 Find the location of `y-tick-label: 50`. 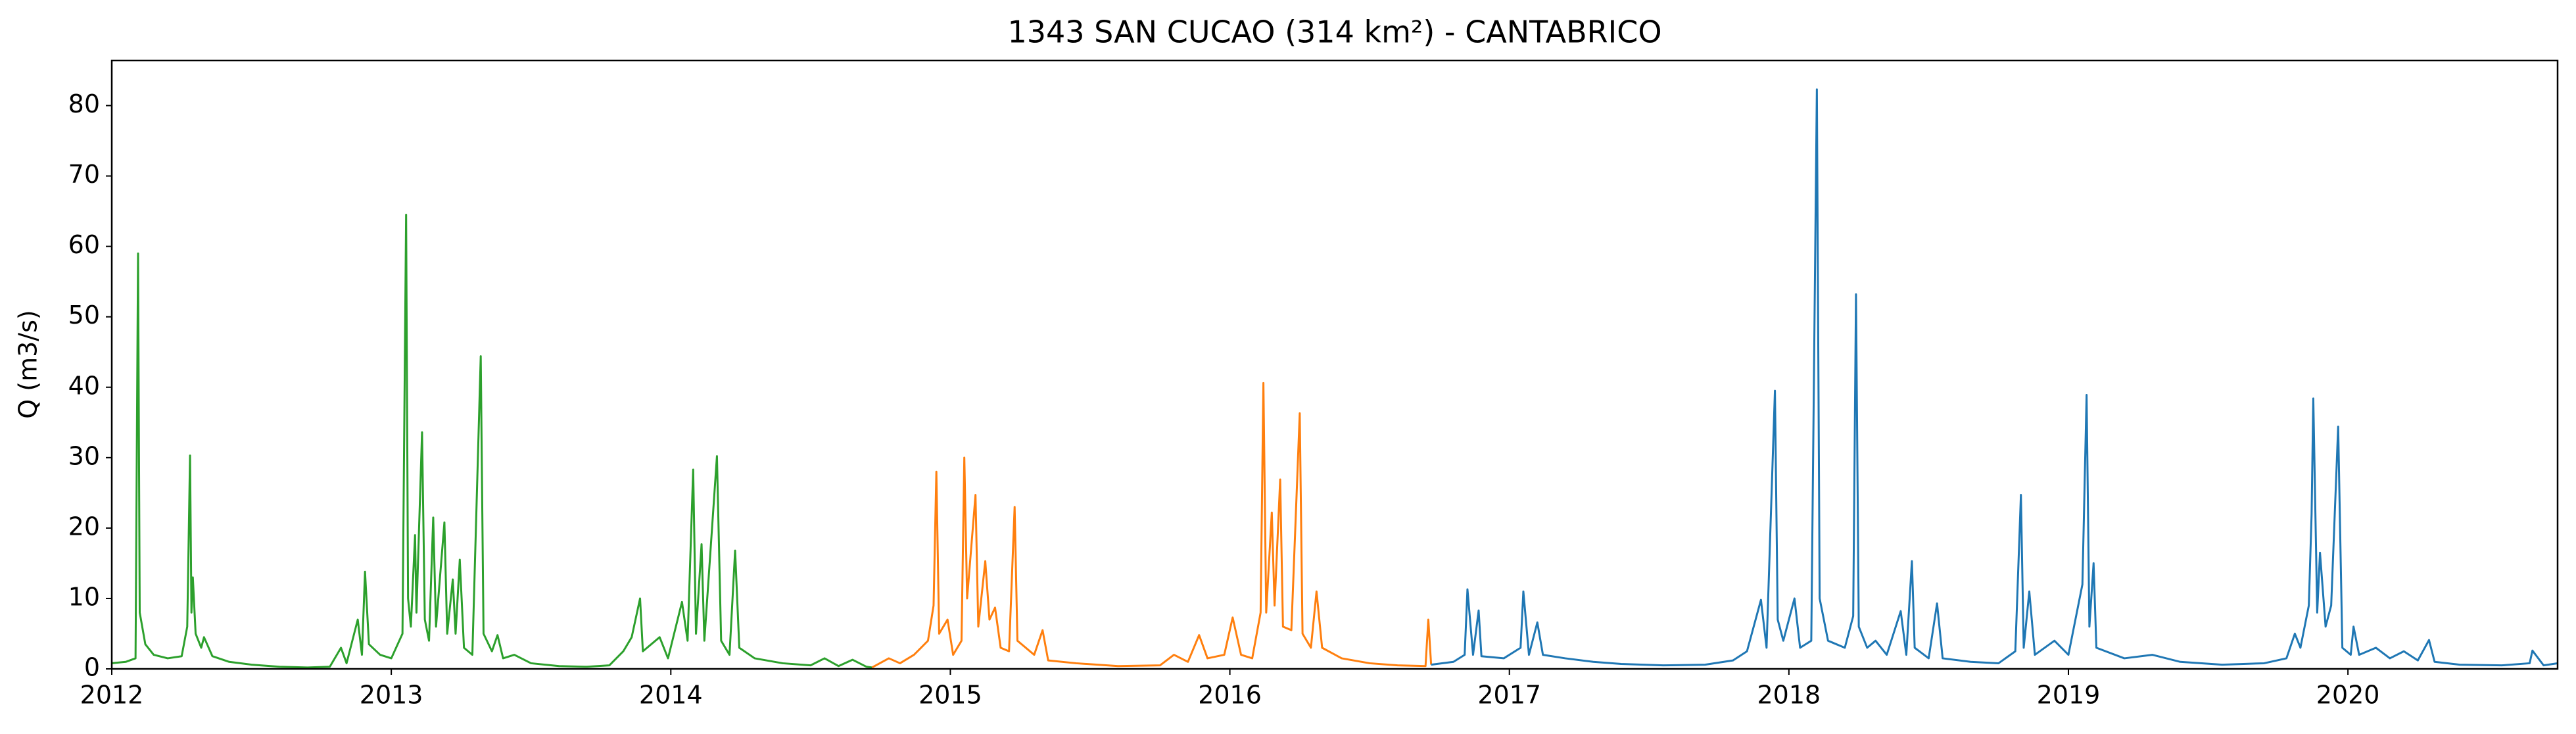

y-tick-label: 50 is located at coordinates (84, 315).